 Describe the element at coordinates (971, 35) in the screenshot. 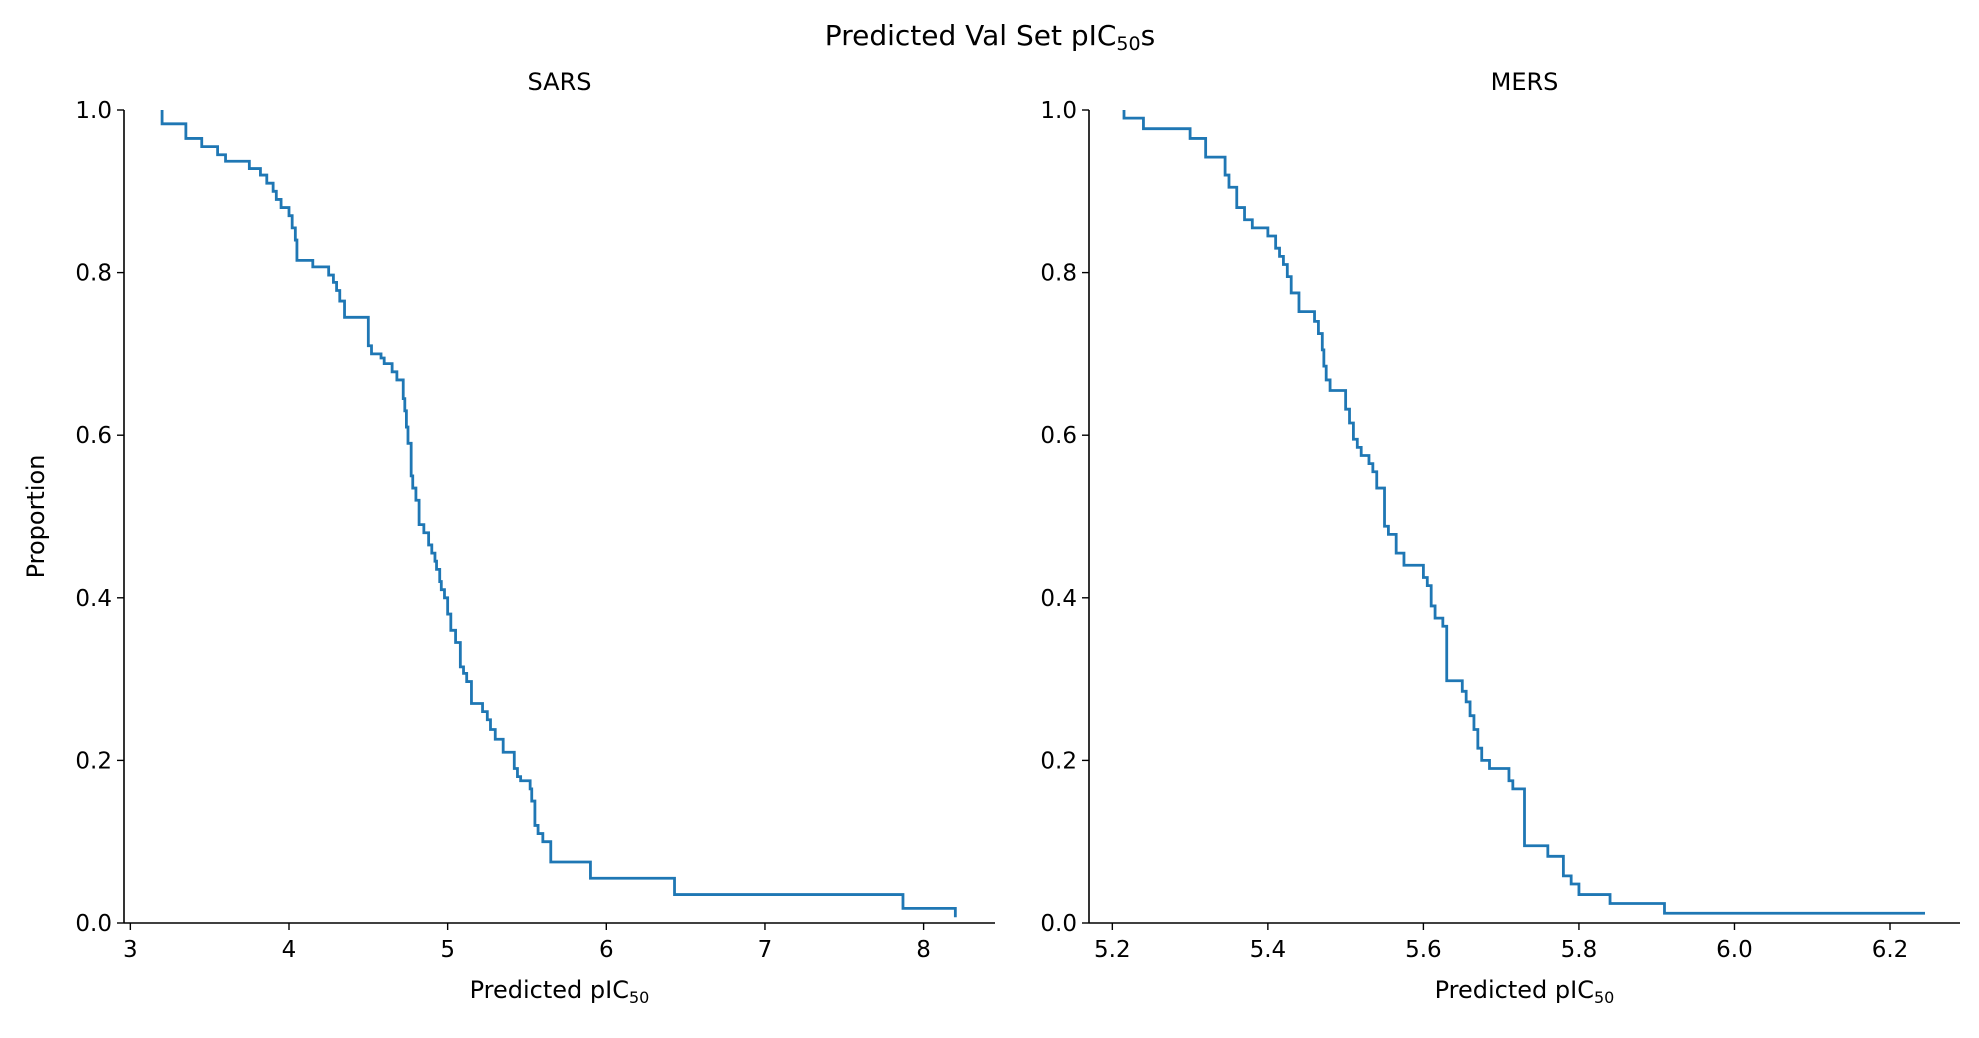

I see `suptitle-main: Predicted Val Set pIC` at that location.